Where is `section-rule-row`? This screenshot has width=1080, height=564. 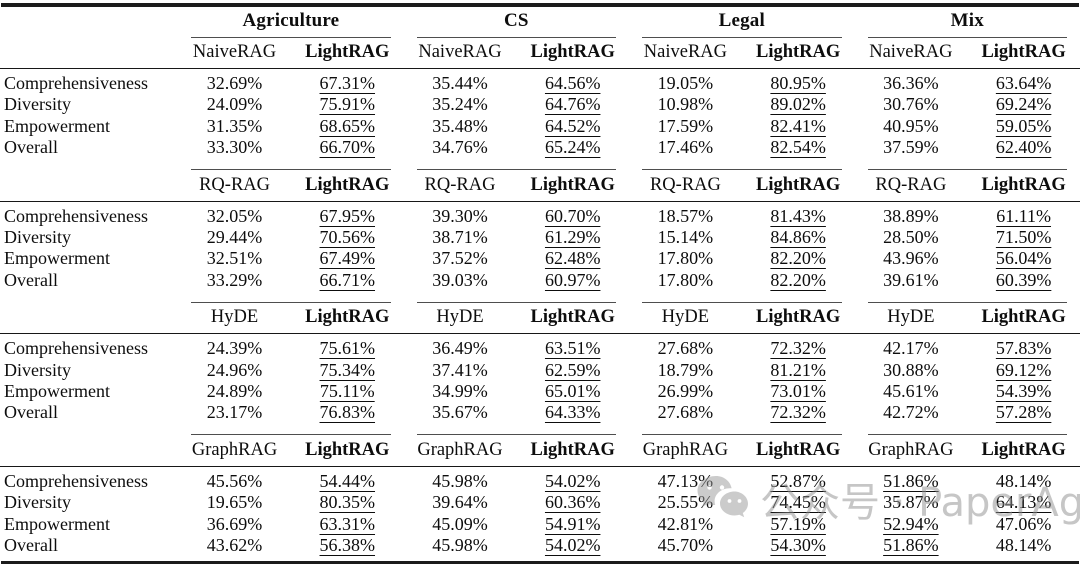 section-rule-row is located at coordinates (540, 167).